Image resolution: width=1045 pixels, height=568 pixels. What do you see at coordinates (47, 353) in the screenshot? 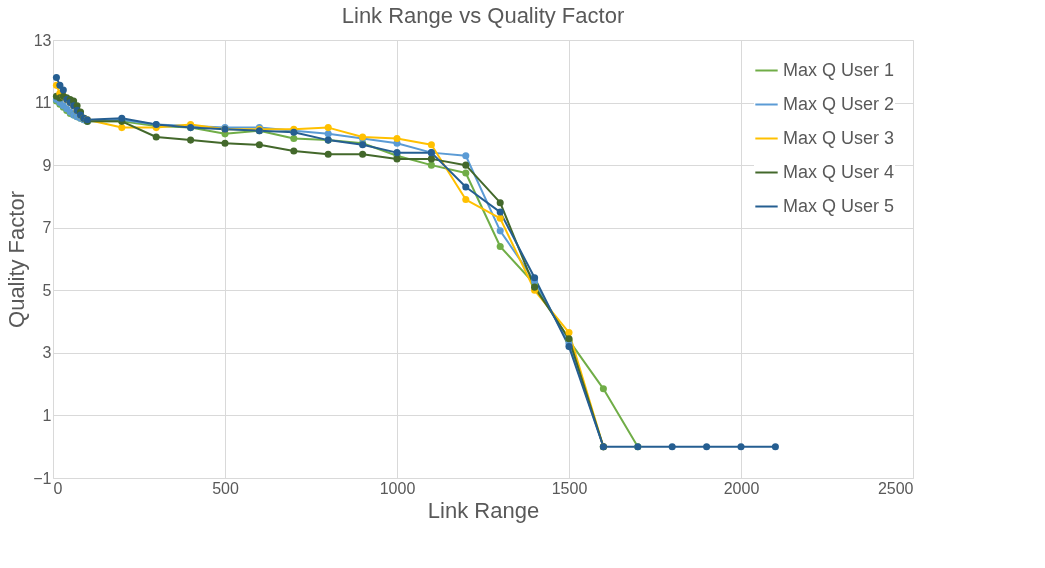
I see `y-tick-label: 3` at bounding box center [47, 353].